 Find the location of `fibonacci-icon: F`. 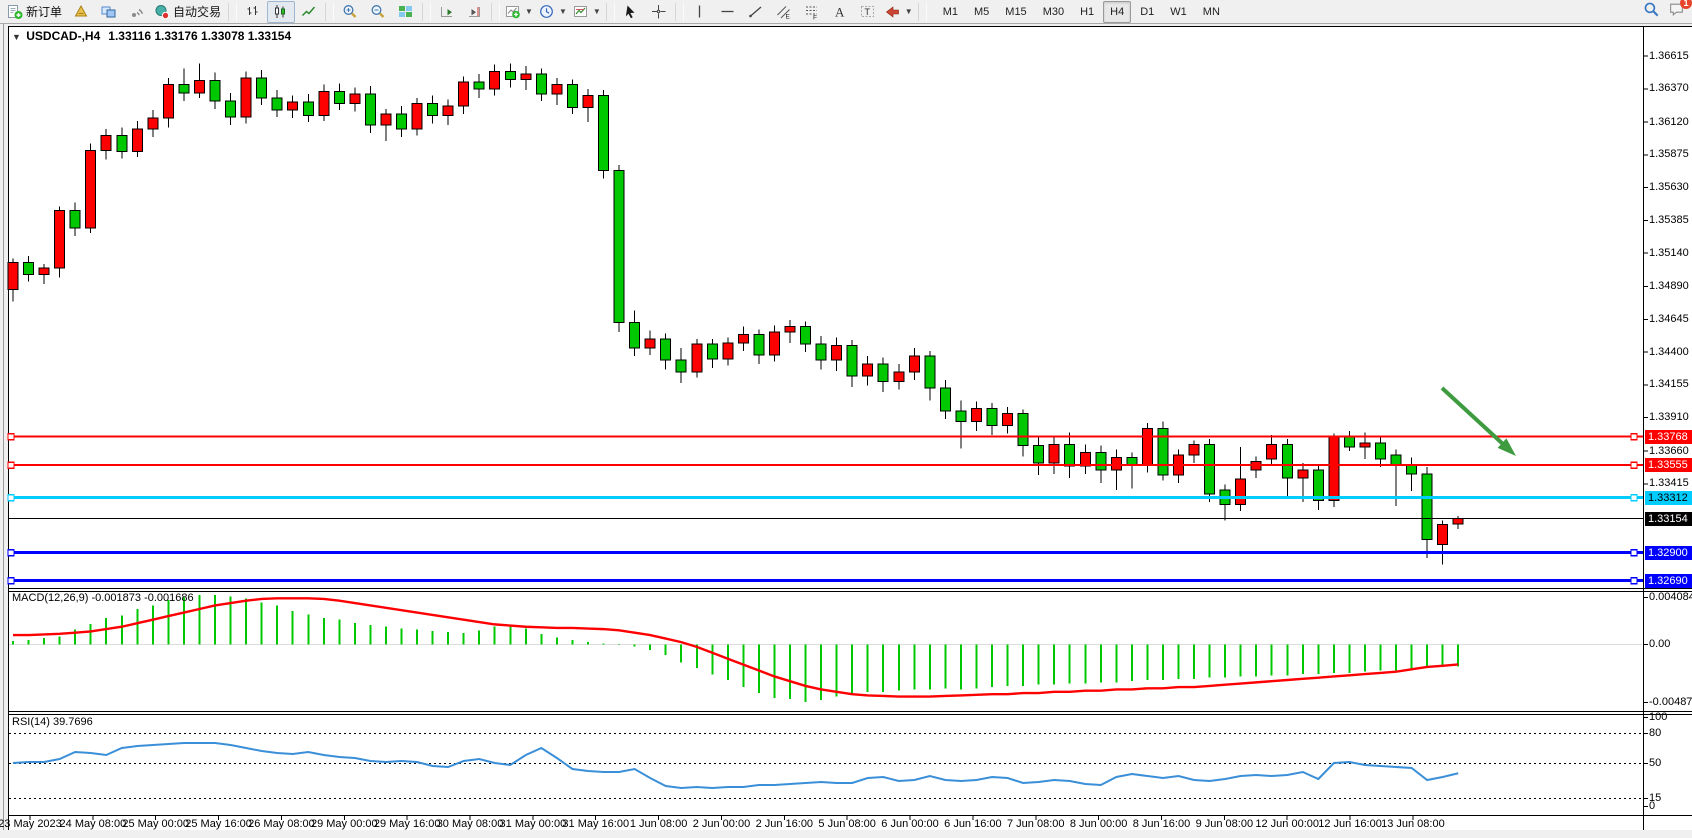

fibonacci-icon: F is located at coordinates (812, 12).